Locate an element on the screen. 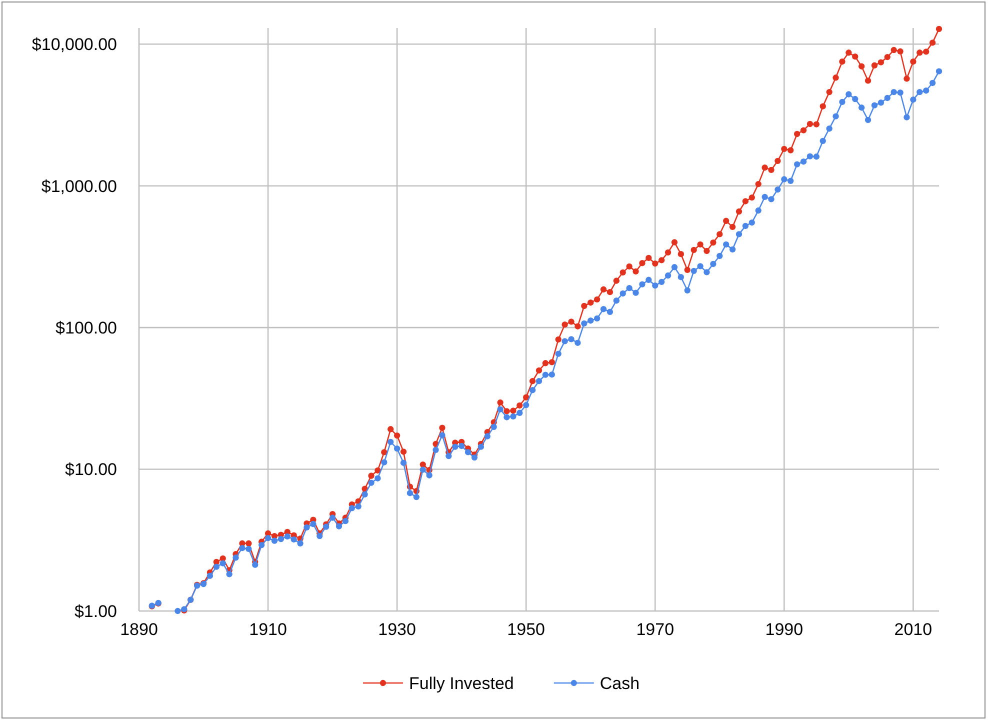 The width and height of the screenshot is (988, 721). x-tick-label: 1970 is located at coordinates (655, 629).